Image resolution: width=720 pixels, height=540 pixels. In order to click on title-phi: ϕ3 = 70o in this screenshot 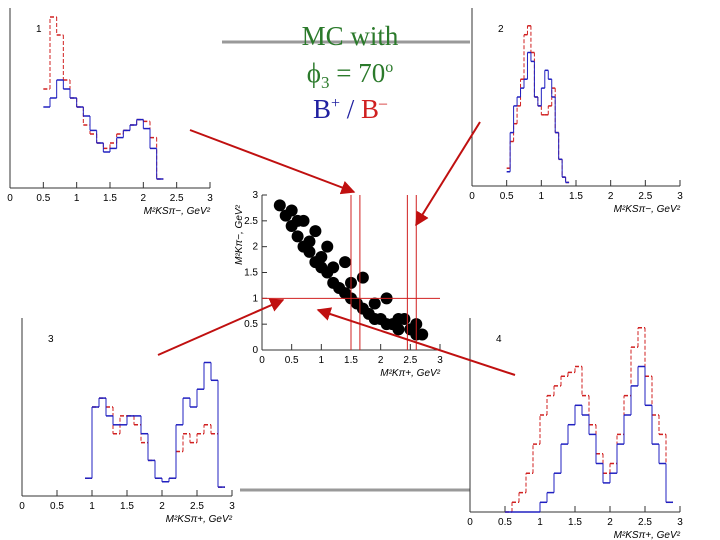, I will do `click(350, 75)`.